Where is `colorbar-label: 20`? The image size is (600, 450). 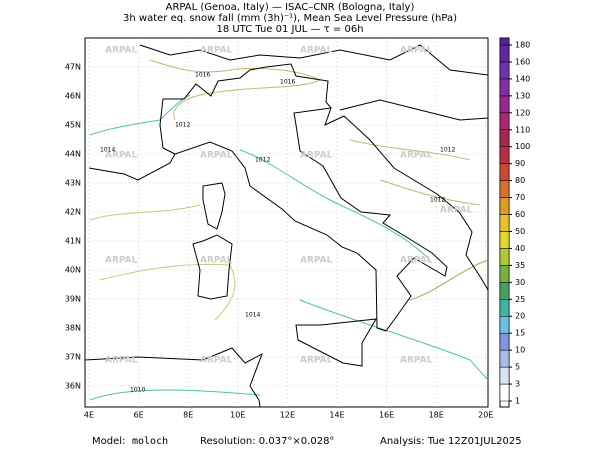 colorbar-label: 20 is located at coordinates (520, 316).